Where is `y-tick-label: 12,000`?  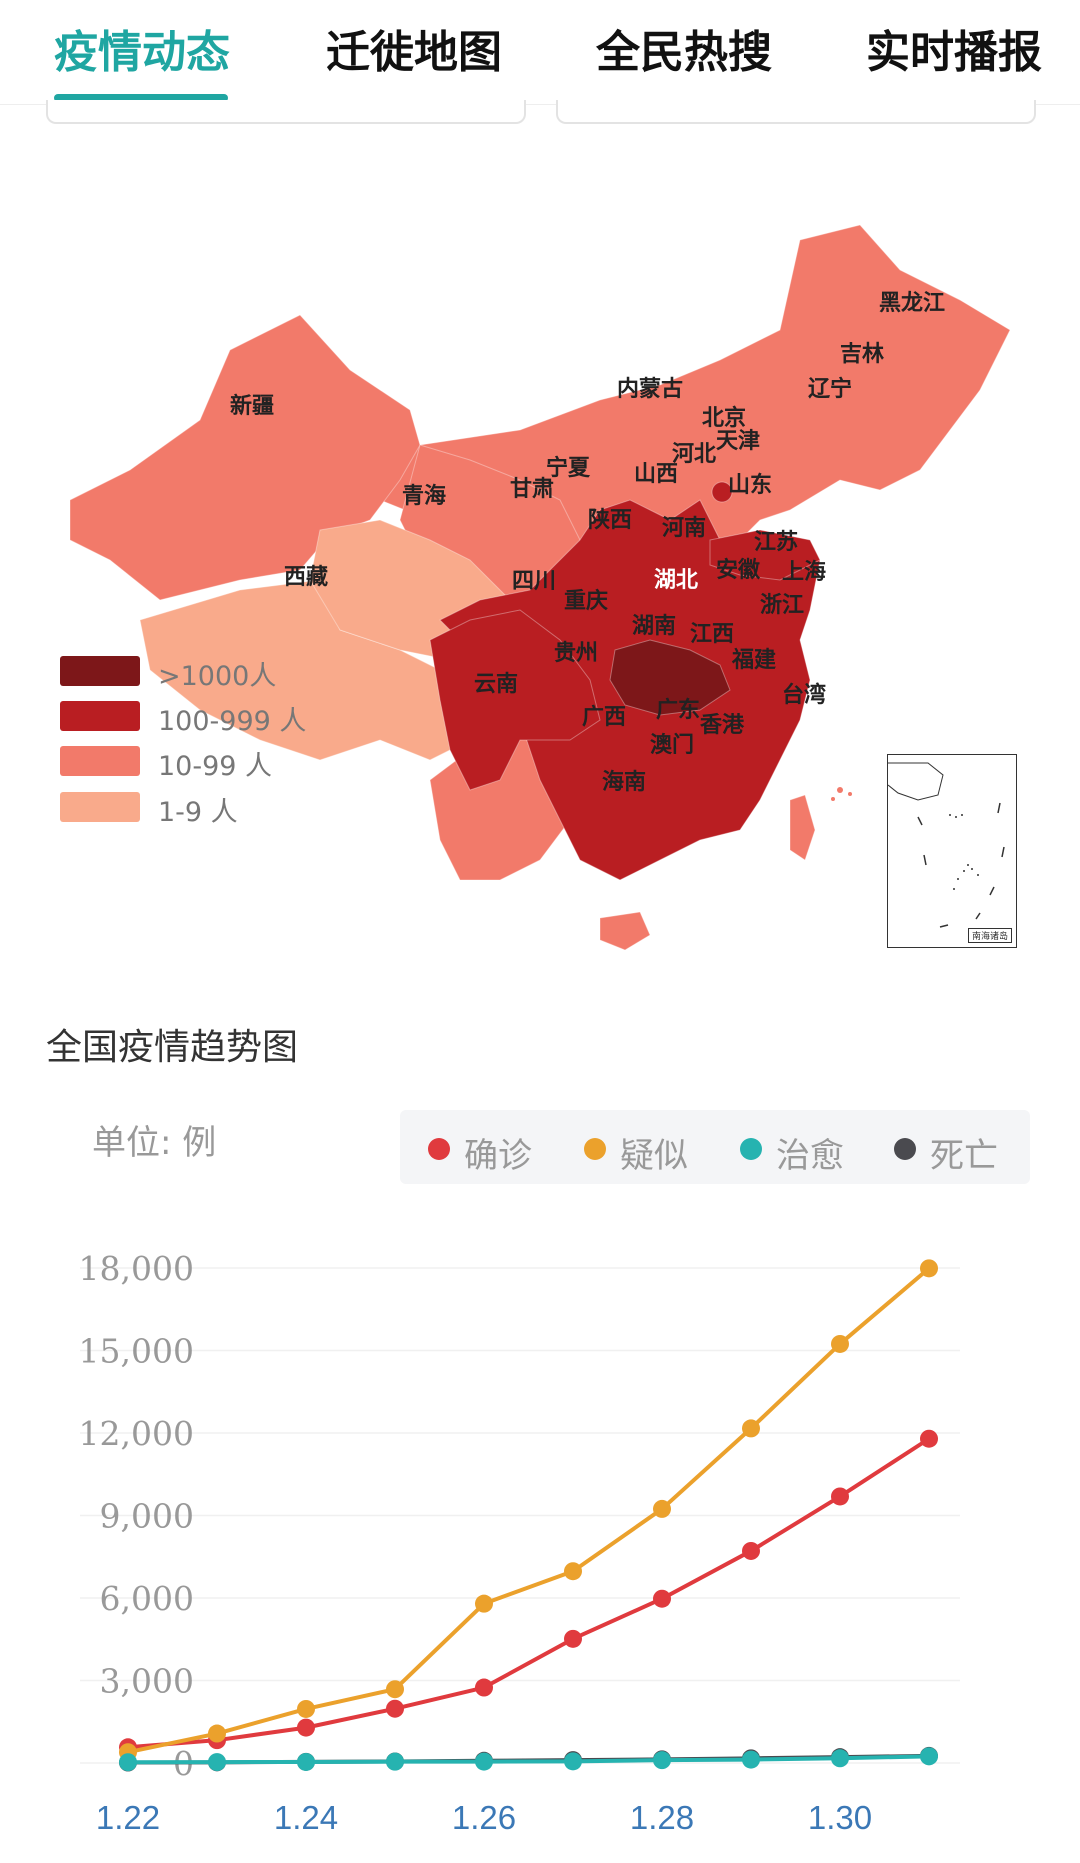 y-tick-label: 12,000 is located at coordinates (136, 1433).